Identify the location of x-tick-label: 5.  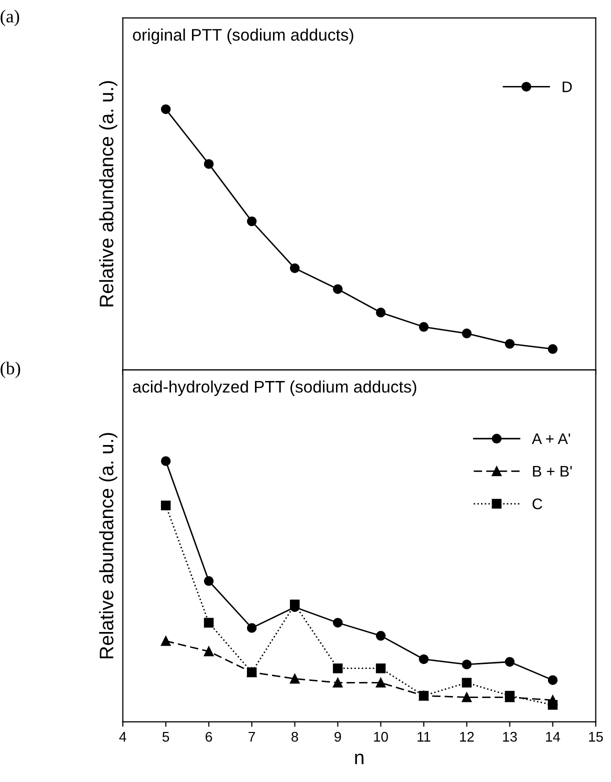
(166, 737).